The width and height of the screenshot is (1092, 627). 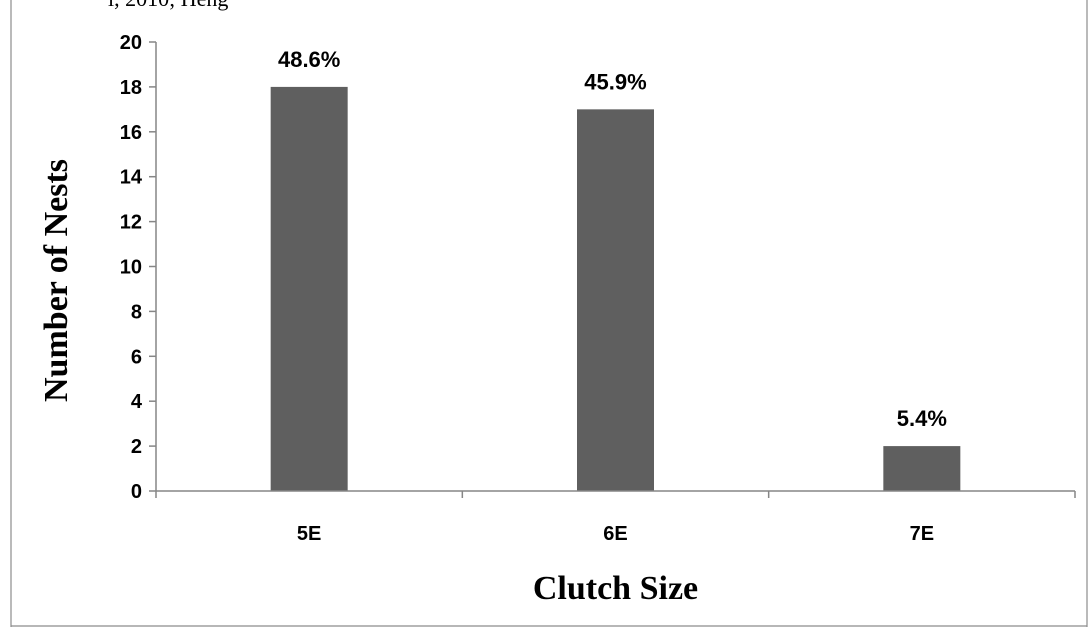 I want to click on y-tick-label: 14, so click(x=131, y=178).